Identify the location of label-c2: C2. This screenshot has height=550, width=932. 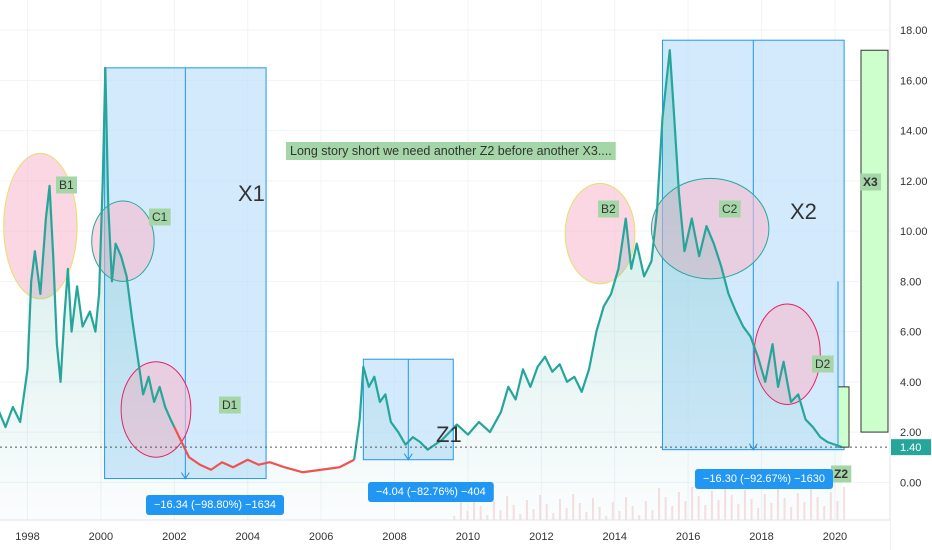
(730, 209).